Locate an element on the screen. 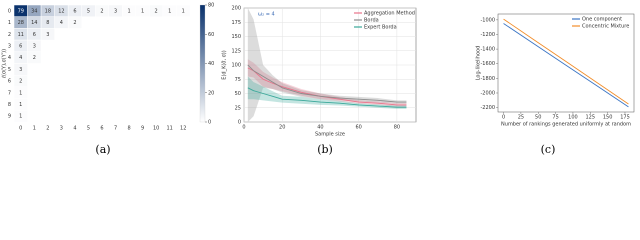  x-tick-label: 12 is located at coordinates (183, 129).